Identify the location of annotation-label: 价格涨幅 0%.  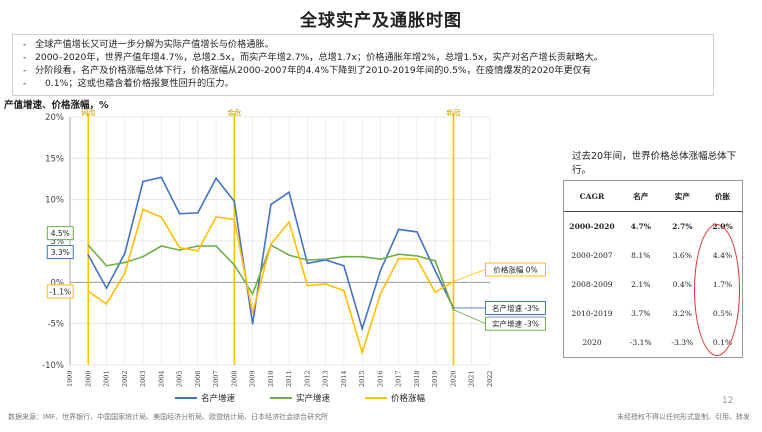
(515, 270).